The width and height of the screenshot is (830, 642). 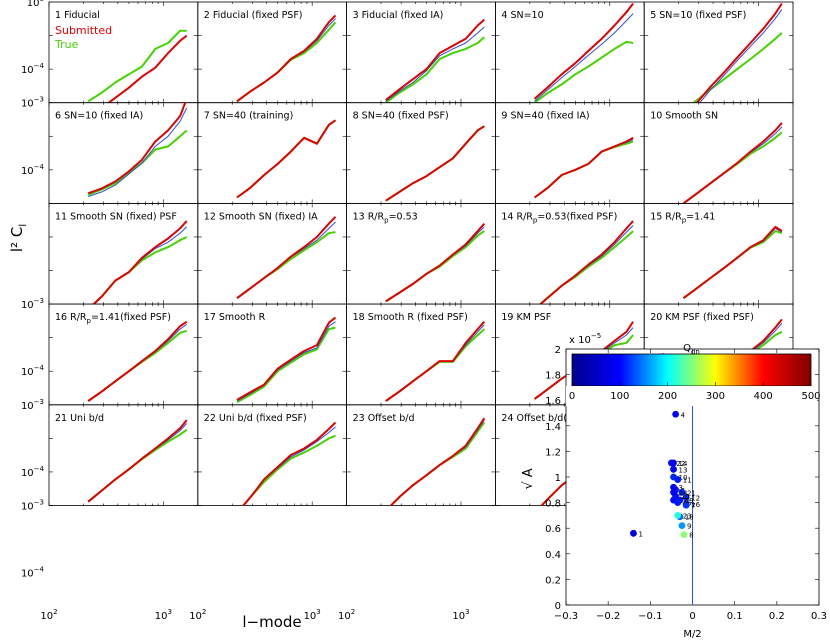 I want to click on panel-12: 12 Smooth SN (fixed) IA, so click(x=272, y=253).